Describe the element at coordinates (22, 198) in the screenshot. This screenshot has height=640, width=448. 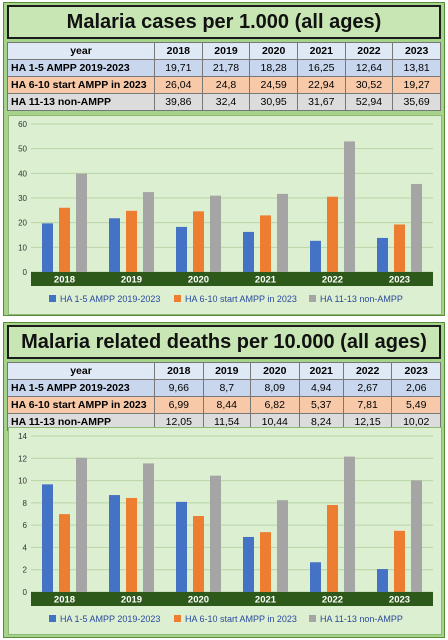
I see `y-tick-label: 30` at that location.